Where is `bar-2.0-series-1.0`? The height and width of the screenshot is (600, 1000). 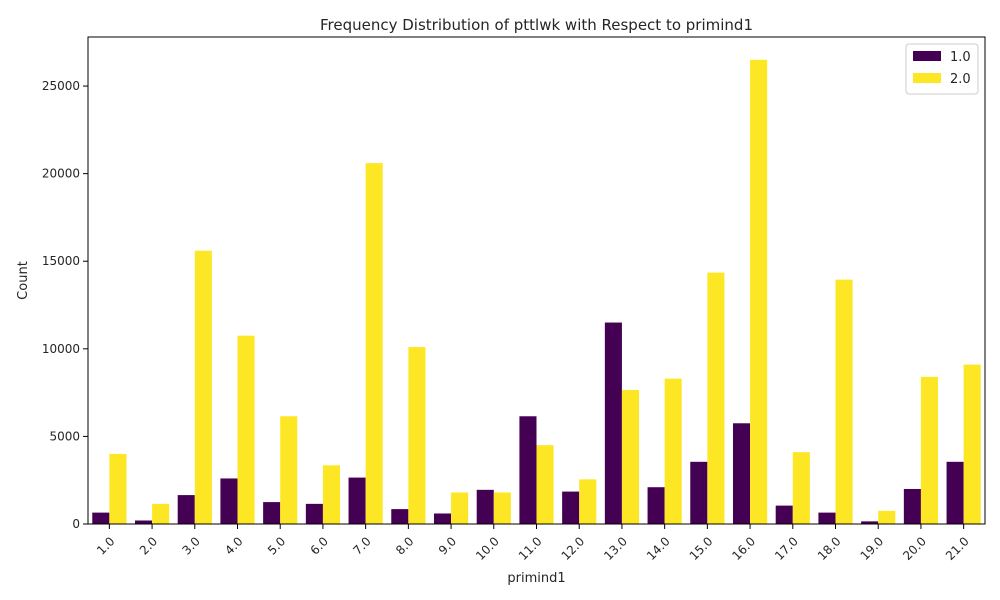 bar-2.0-series-1.0 is located at coordinates (143, 522).